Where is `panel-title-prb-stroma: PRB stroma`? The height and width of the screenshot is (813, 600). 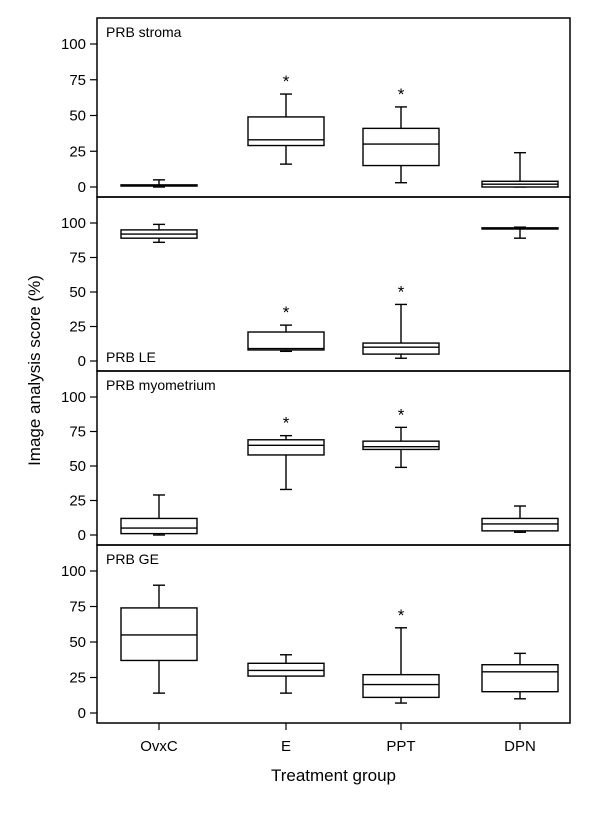
panel-title-prb-stroma: PRB stroma is located at coordinates (144, 32).